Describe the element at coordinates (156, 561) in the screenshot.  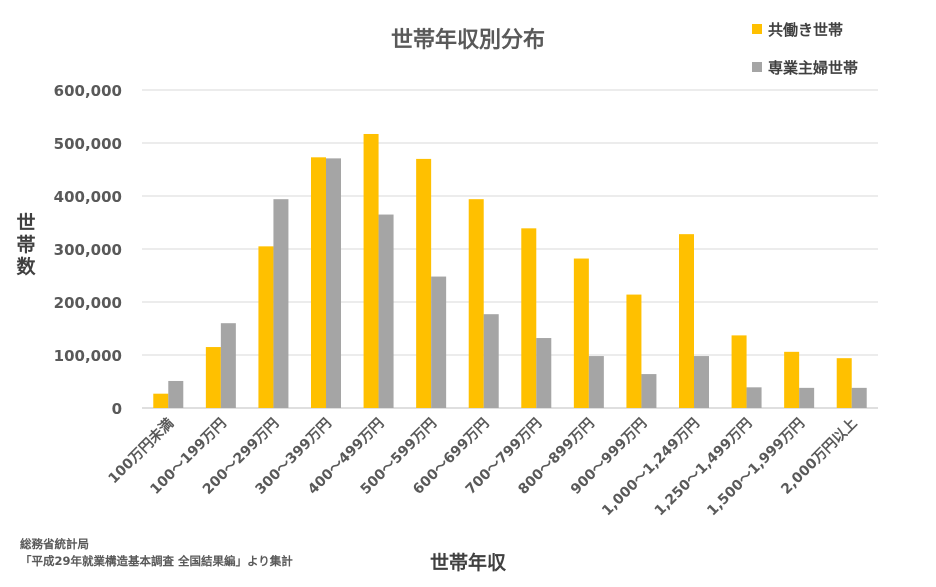
I see `source-line-2: 「平成29年就業構造基本調査 全国結果編」より集計` at that location.